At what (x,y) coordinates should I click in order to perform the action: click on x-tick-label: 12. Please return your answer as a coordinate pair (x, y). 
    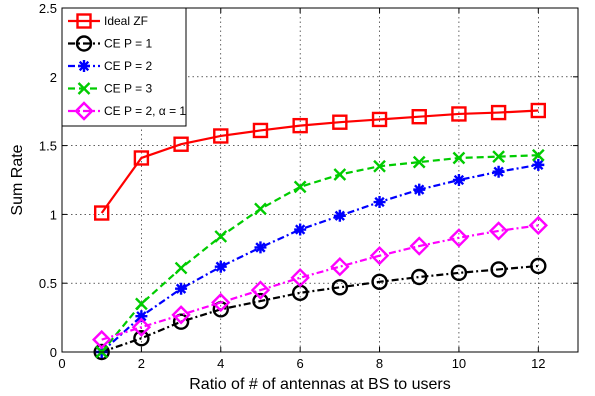
    Looking at the image, I should click on (538, 363).